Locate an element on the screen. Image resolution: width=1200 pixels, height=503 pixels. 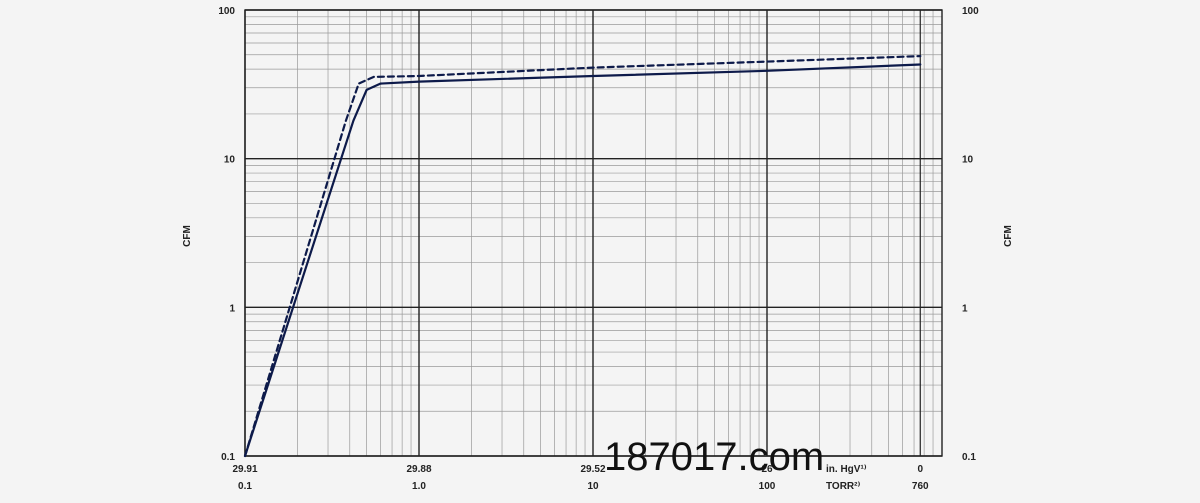
x-tick-label-top: 29.88 is located at coordinates (418, 469).